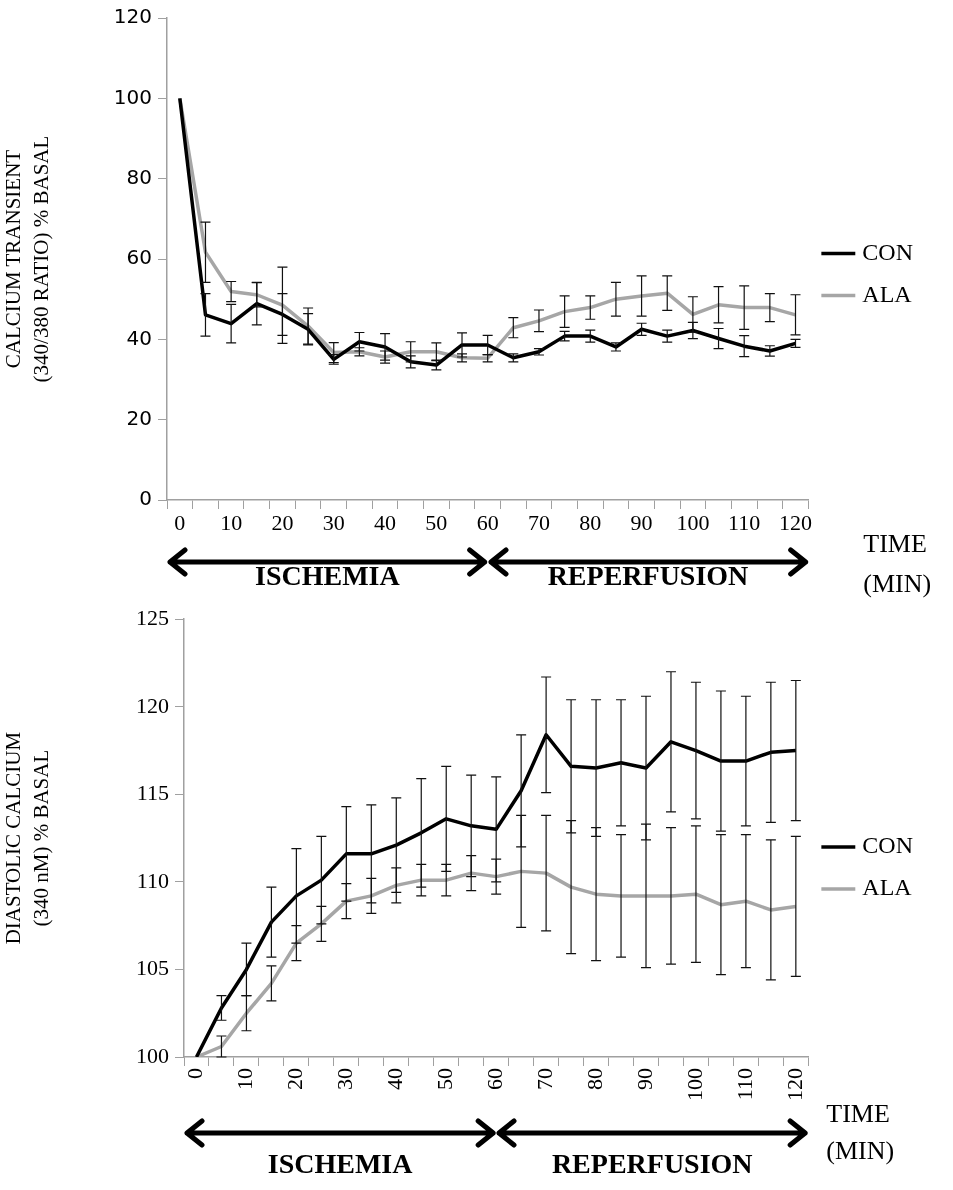 This screenshot has height=1190, width=953. Describe the element at coordinates (139, 417) in the screenshot. I see `y-tick-label: 20` at that location.